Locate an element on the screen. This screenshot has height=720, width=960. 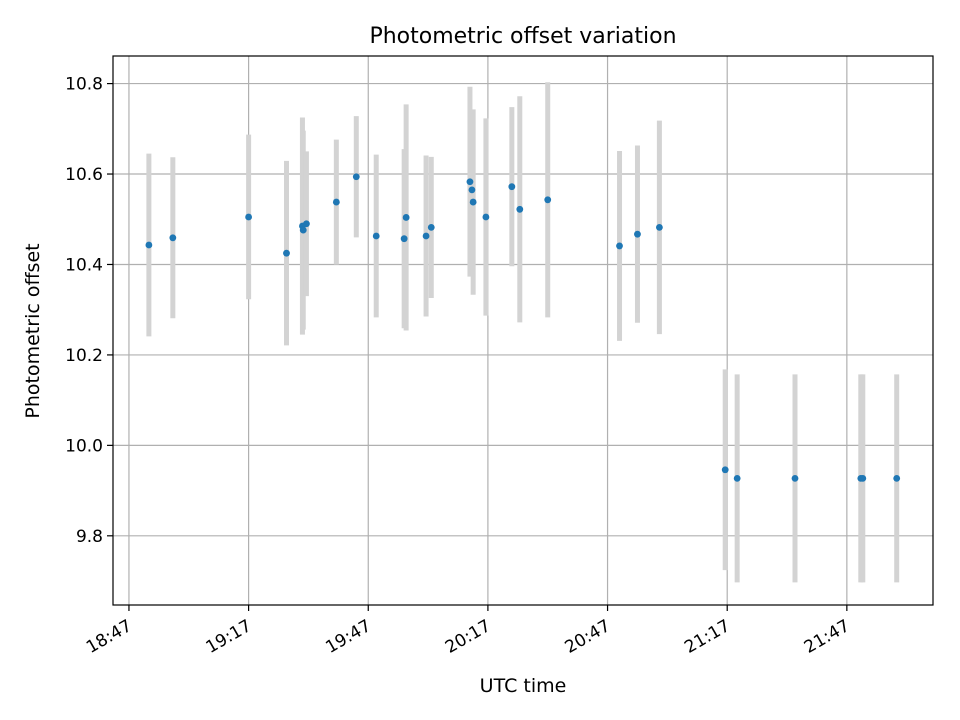
x-axis-ticks: 18:47 19:17 19:47 20:17 20:47 21:17 21:47 is located at coordinates (468, 631).